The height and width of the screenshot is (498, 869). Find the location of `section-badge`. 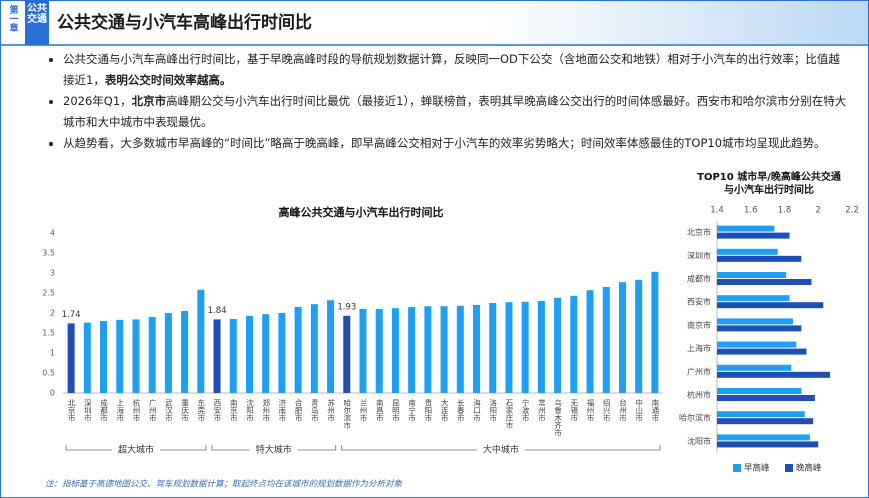

section-badge is located at coordinates (37, 23).